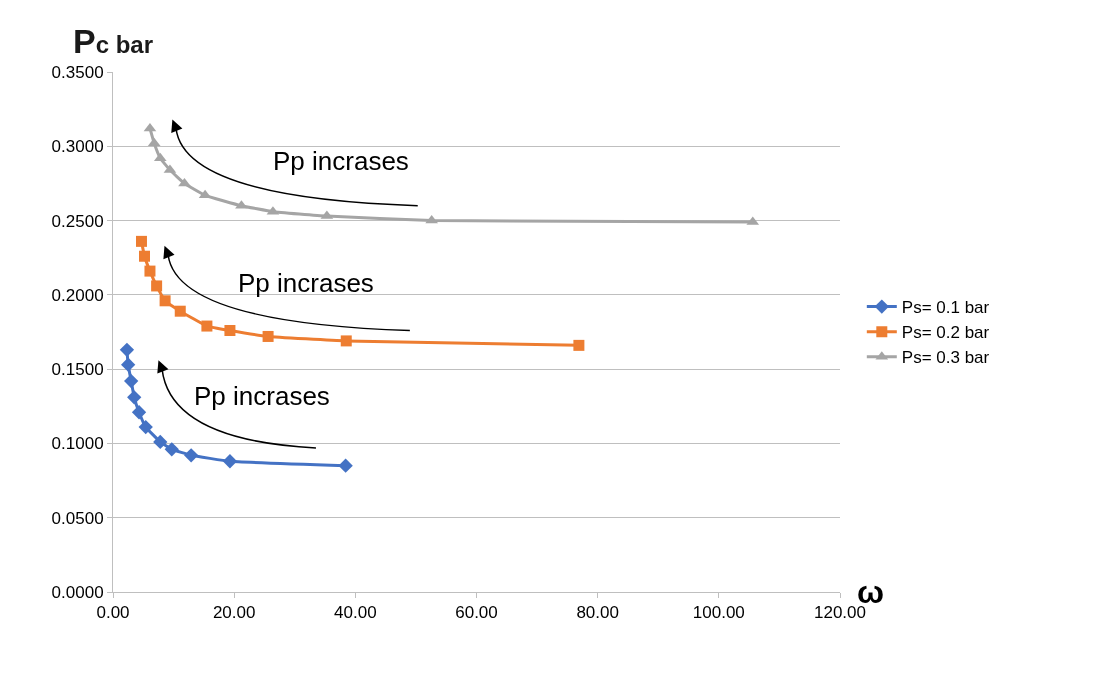 The height and width of the screenshot is (675, 1102). Describe the element at coordinates (77, 221) in the screenshot. I see `y-tick-label: 0.2500` at that location.